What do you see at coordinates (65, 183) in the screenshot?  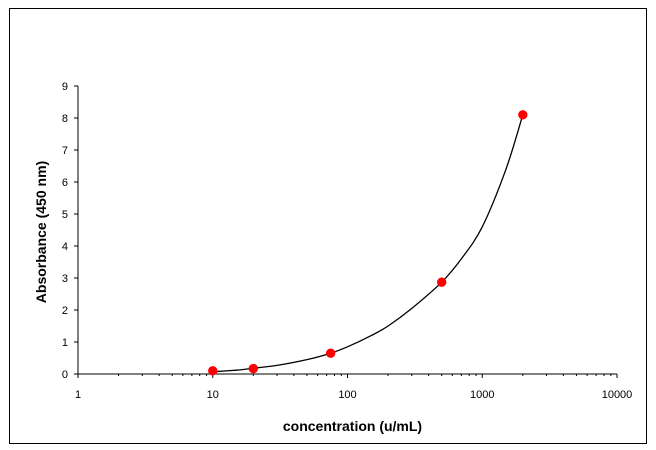 I see `y-tick-label: 6` at bounding box center [65, 183].